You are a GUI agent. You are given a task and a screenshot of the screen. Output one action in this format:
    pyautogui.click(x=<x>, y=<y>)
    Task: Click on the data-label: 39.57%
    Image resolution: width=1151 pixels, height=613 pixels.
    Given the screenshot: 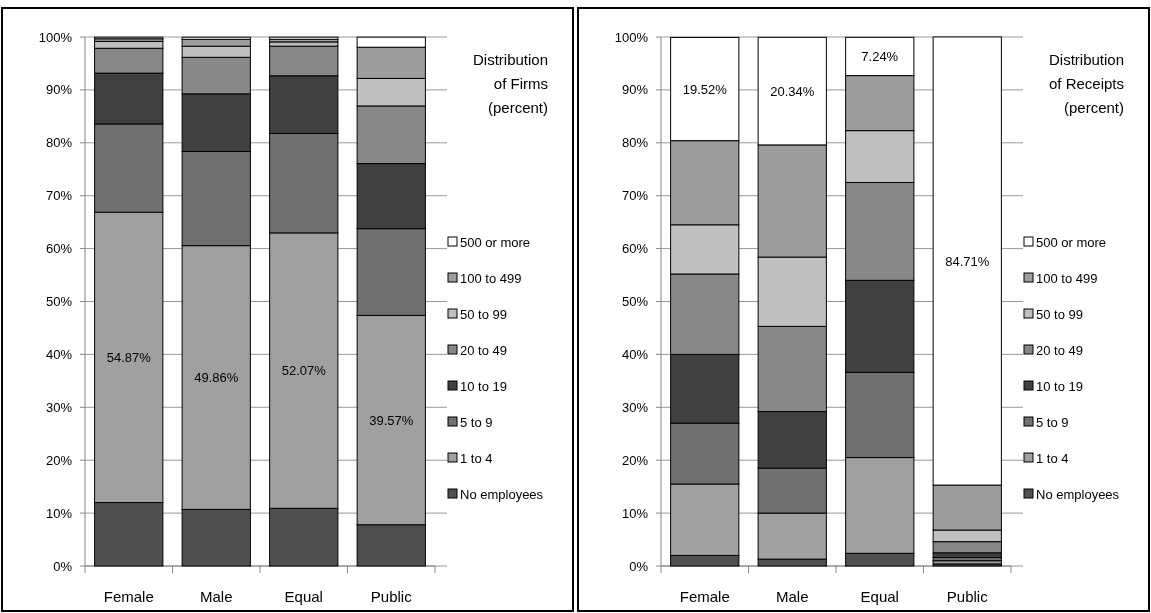 What is the action you would take?
    pyautogui.click(x=391, y=420)
    